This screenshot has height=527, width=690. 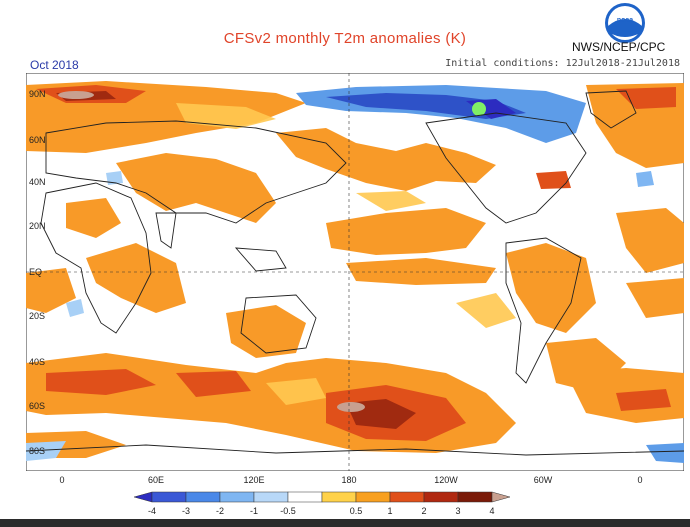 What do you see at coordinates (345, 38) in the screenshot?
I see `map-title: CFSv2 monthly T2m anomalies (K)` at bounding box center [345, 38].